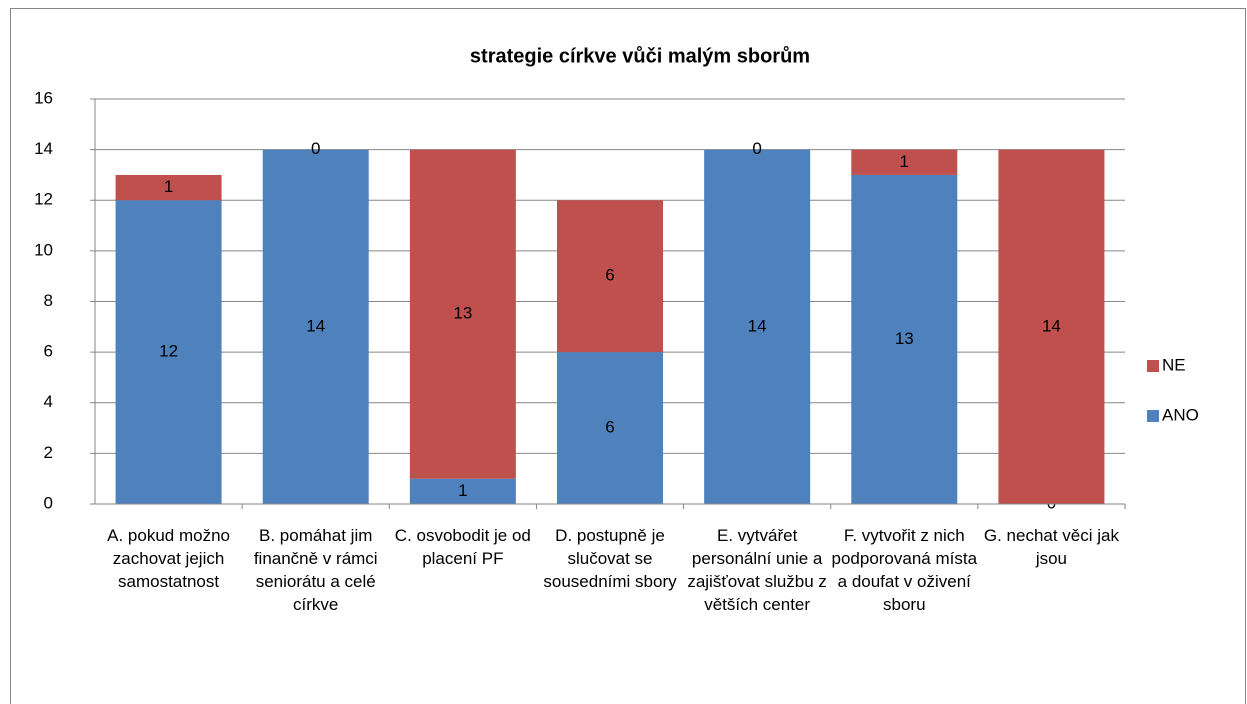 This screenshot has height=704, width=1247. Describe the element at coordinates (462, 547) in the screenshot. I see `x-tick-label: C. osvobodit je od placení PF` at that location.